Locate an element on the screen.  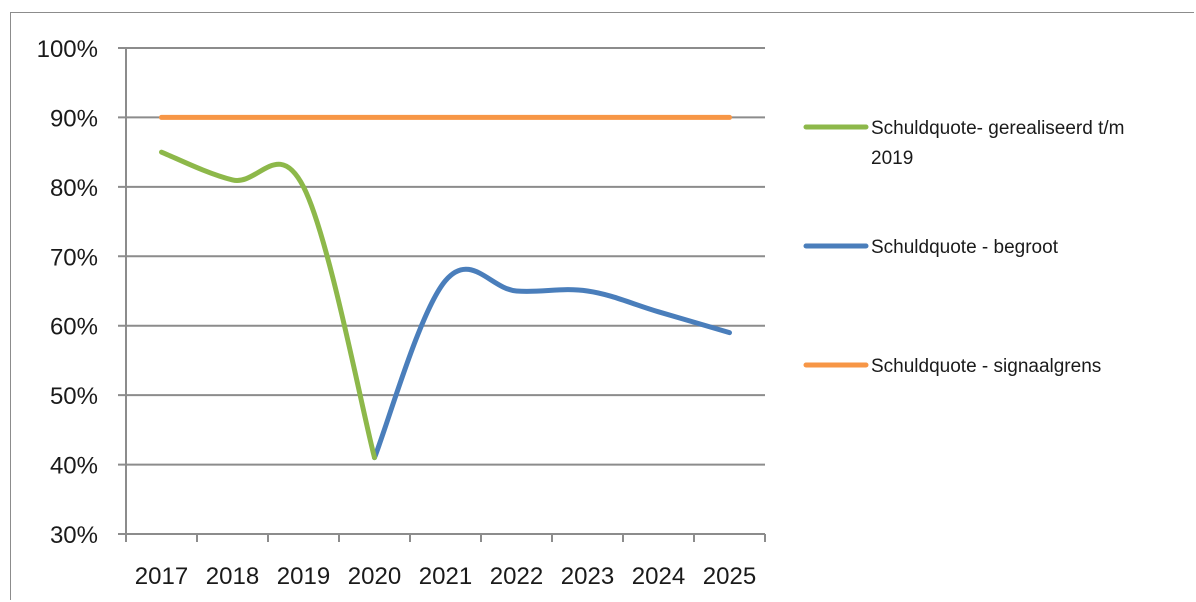
legend-label-line: 2019 is located at coordinates (892, 158).